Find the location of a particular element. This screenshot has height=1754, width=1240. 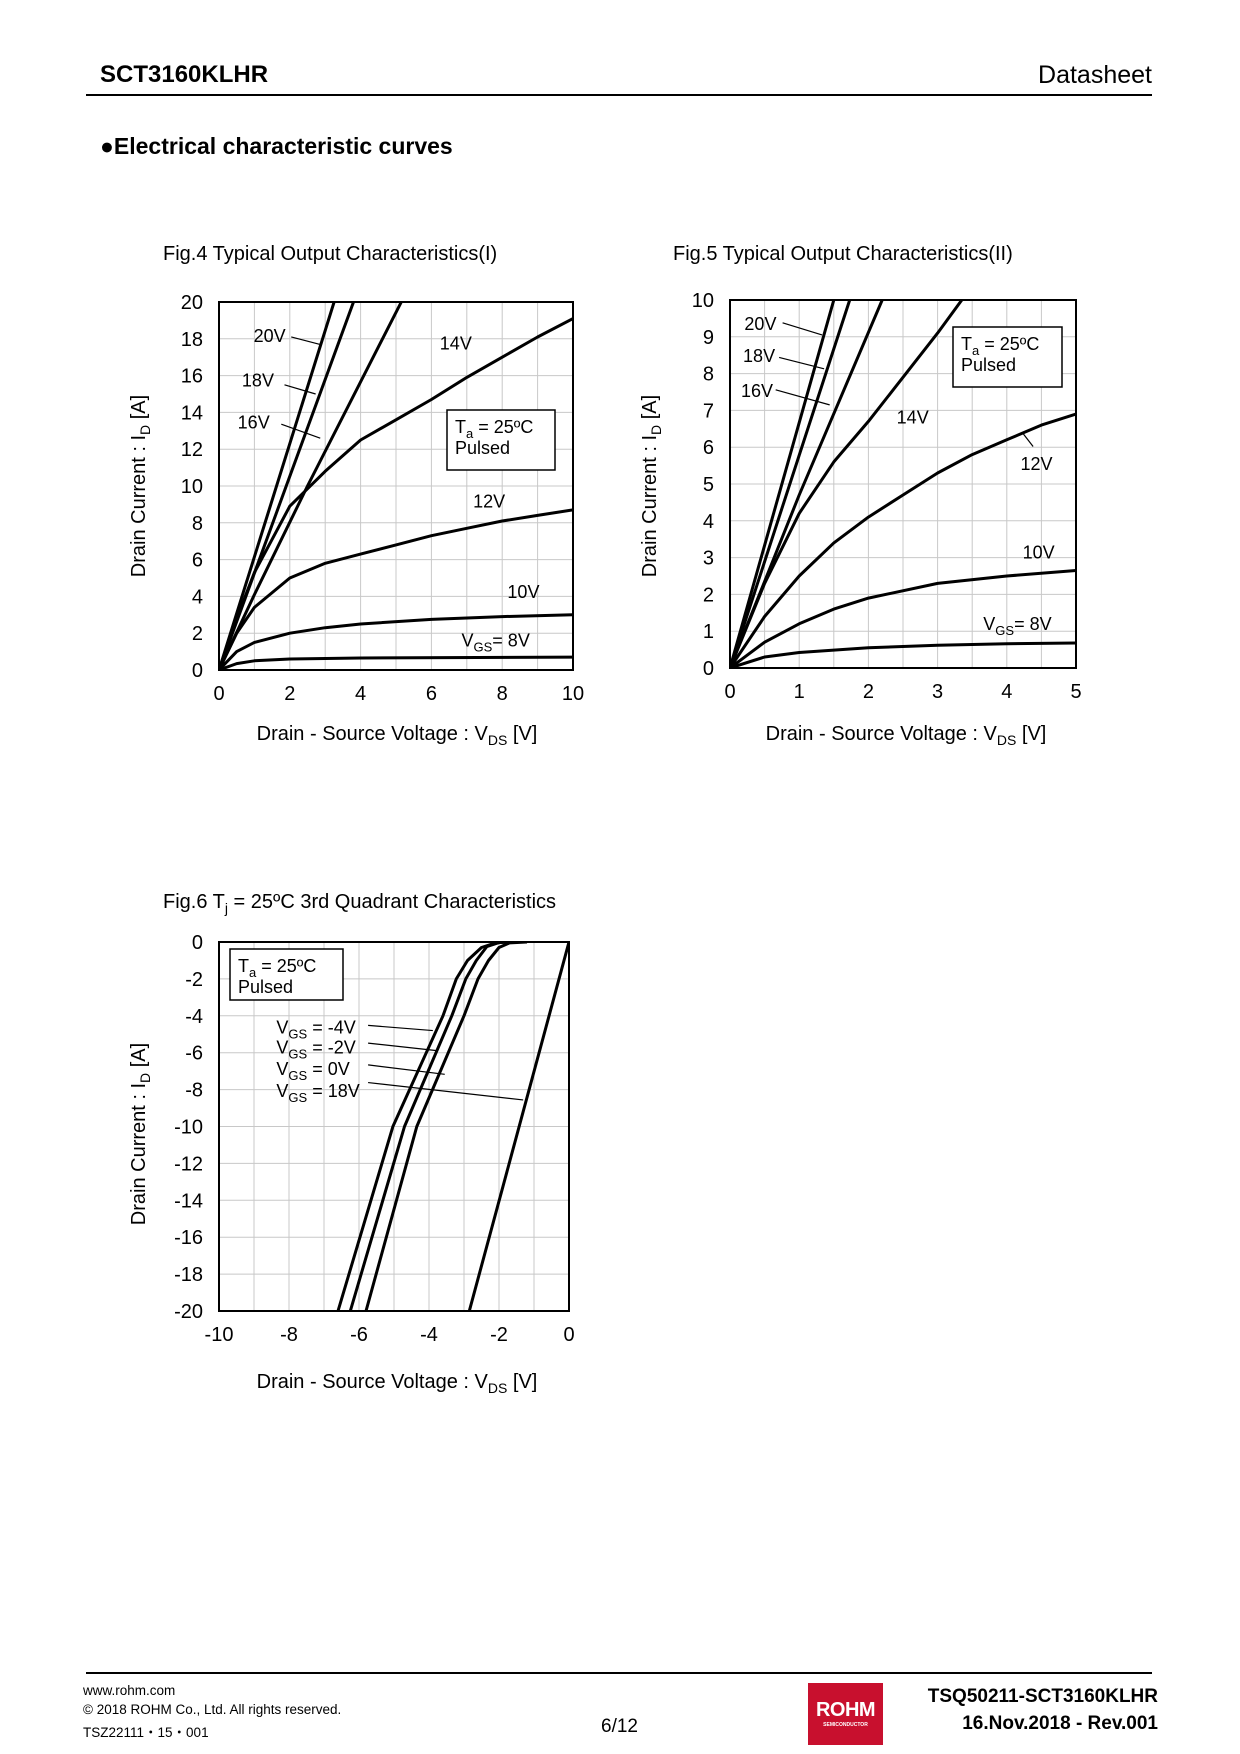

y-tick-label: 14 is located at coordinates (192, 413).